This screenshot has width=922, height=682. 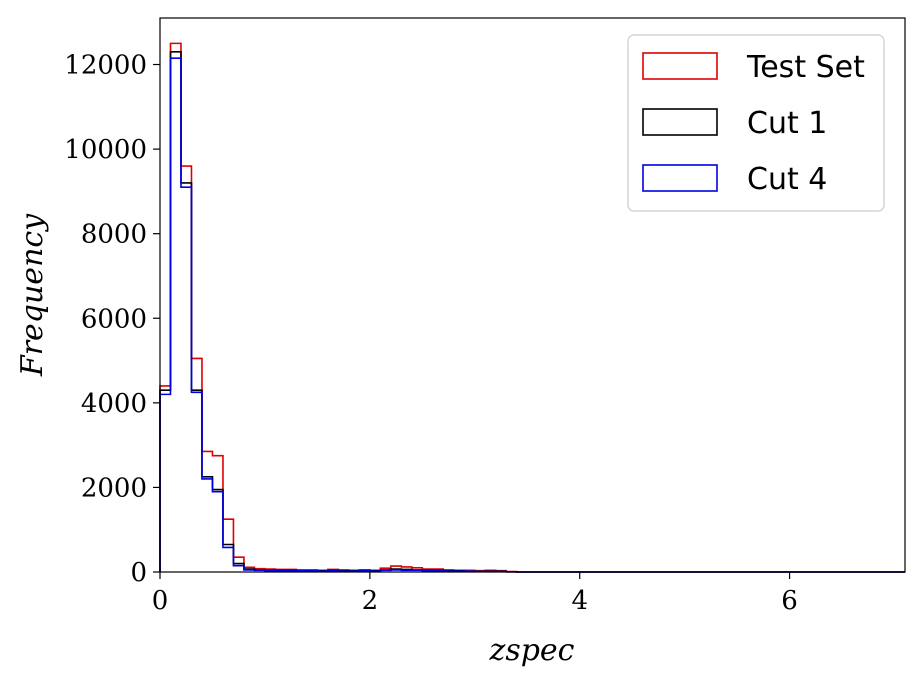 What do you see at coordinates (32, 295) in the screenshot?
I see `y-axis-label: Frequency` at bounding box center [32, 295].